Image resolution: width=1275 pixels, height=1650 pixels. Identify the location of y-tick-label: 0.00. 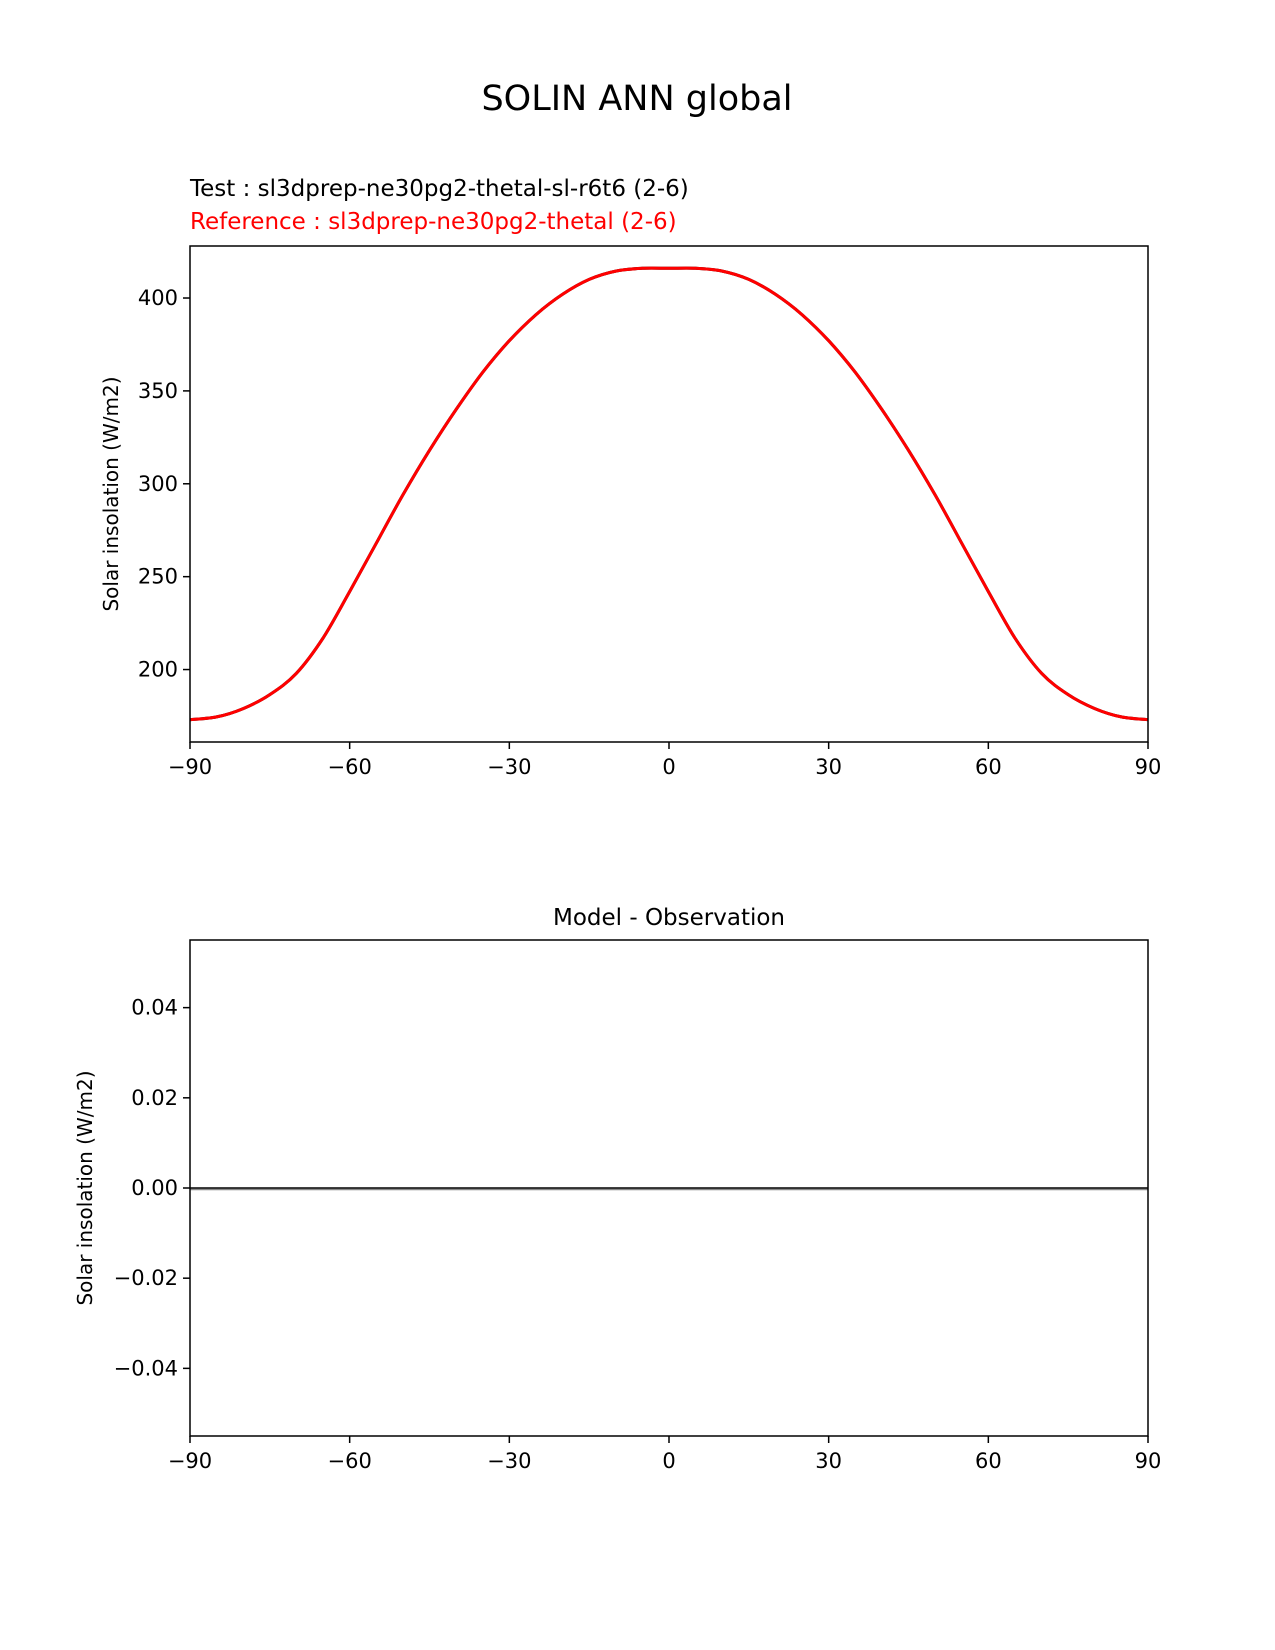
(154, 1188).